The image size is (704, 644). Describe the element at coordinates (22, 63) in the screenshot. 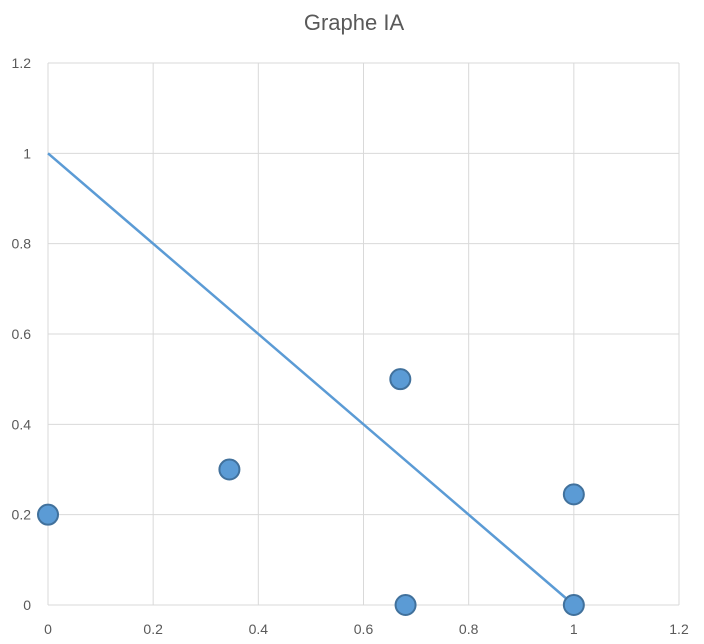

I see `y-tick-label: 1.2` at that location.